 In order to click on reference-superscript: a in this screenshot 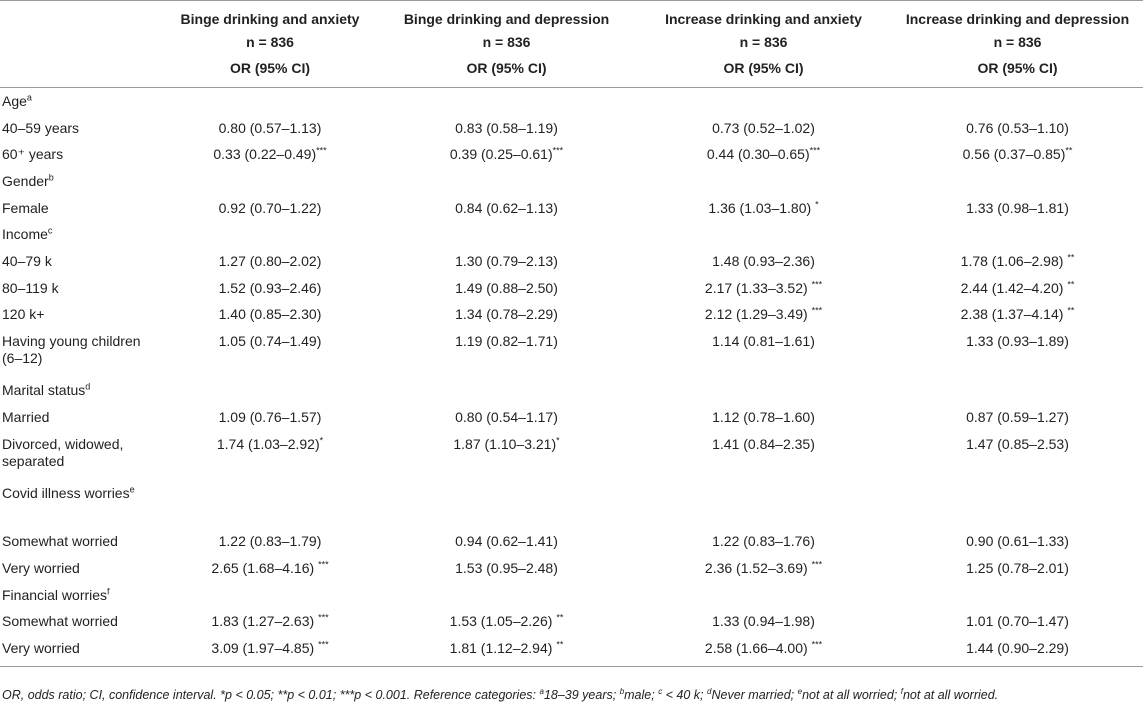, I will do `click(29, 97)`.